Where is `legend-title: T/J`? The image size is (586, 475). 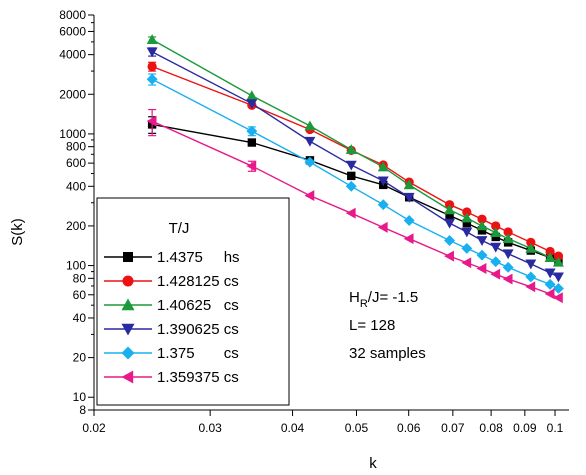 legend-title: T/J is located at coordinates (179, 228).